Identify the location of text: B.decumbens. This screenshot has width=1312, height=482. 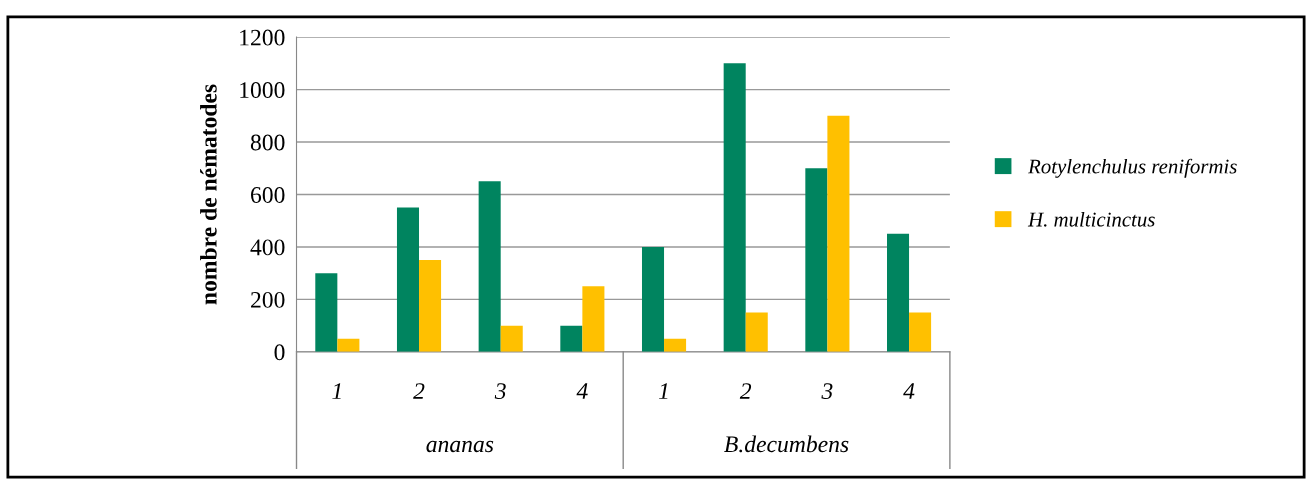
(786, 444).